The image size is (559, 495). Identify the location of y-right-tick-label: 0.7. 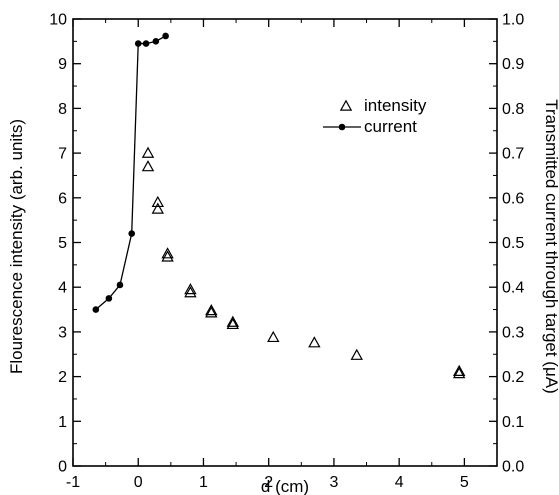
(513, 154).